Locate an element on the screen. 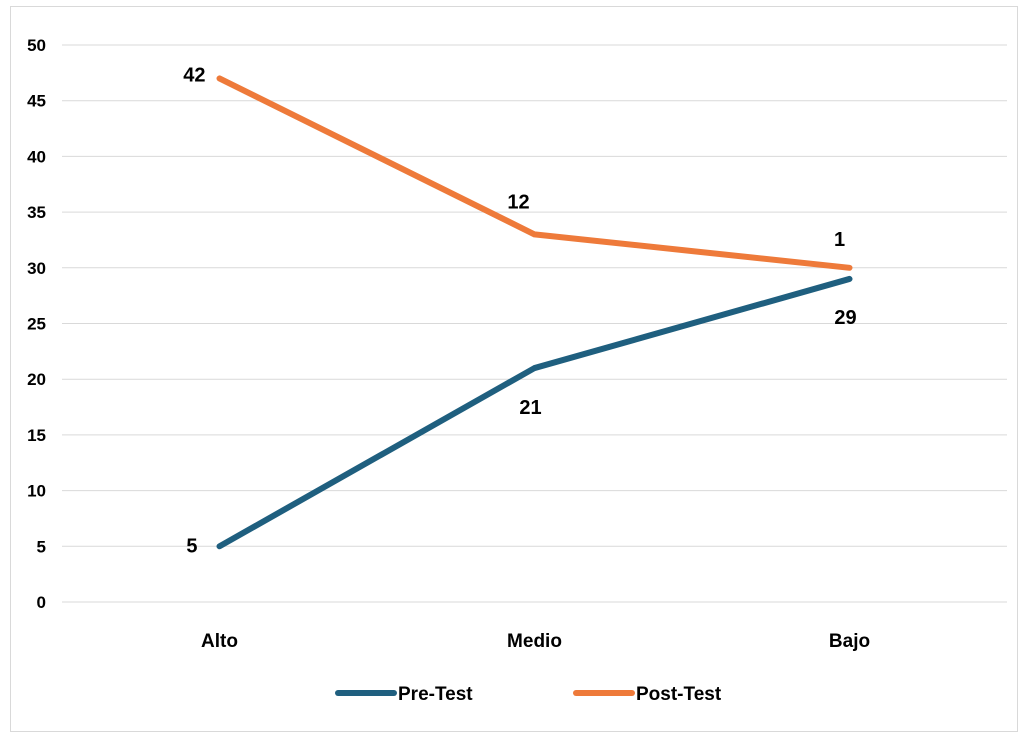  legend-label: Post-Test is located at coordinates (679, 694).